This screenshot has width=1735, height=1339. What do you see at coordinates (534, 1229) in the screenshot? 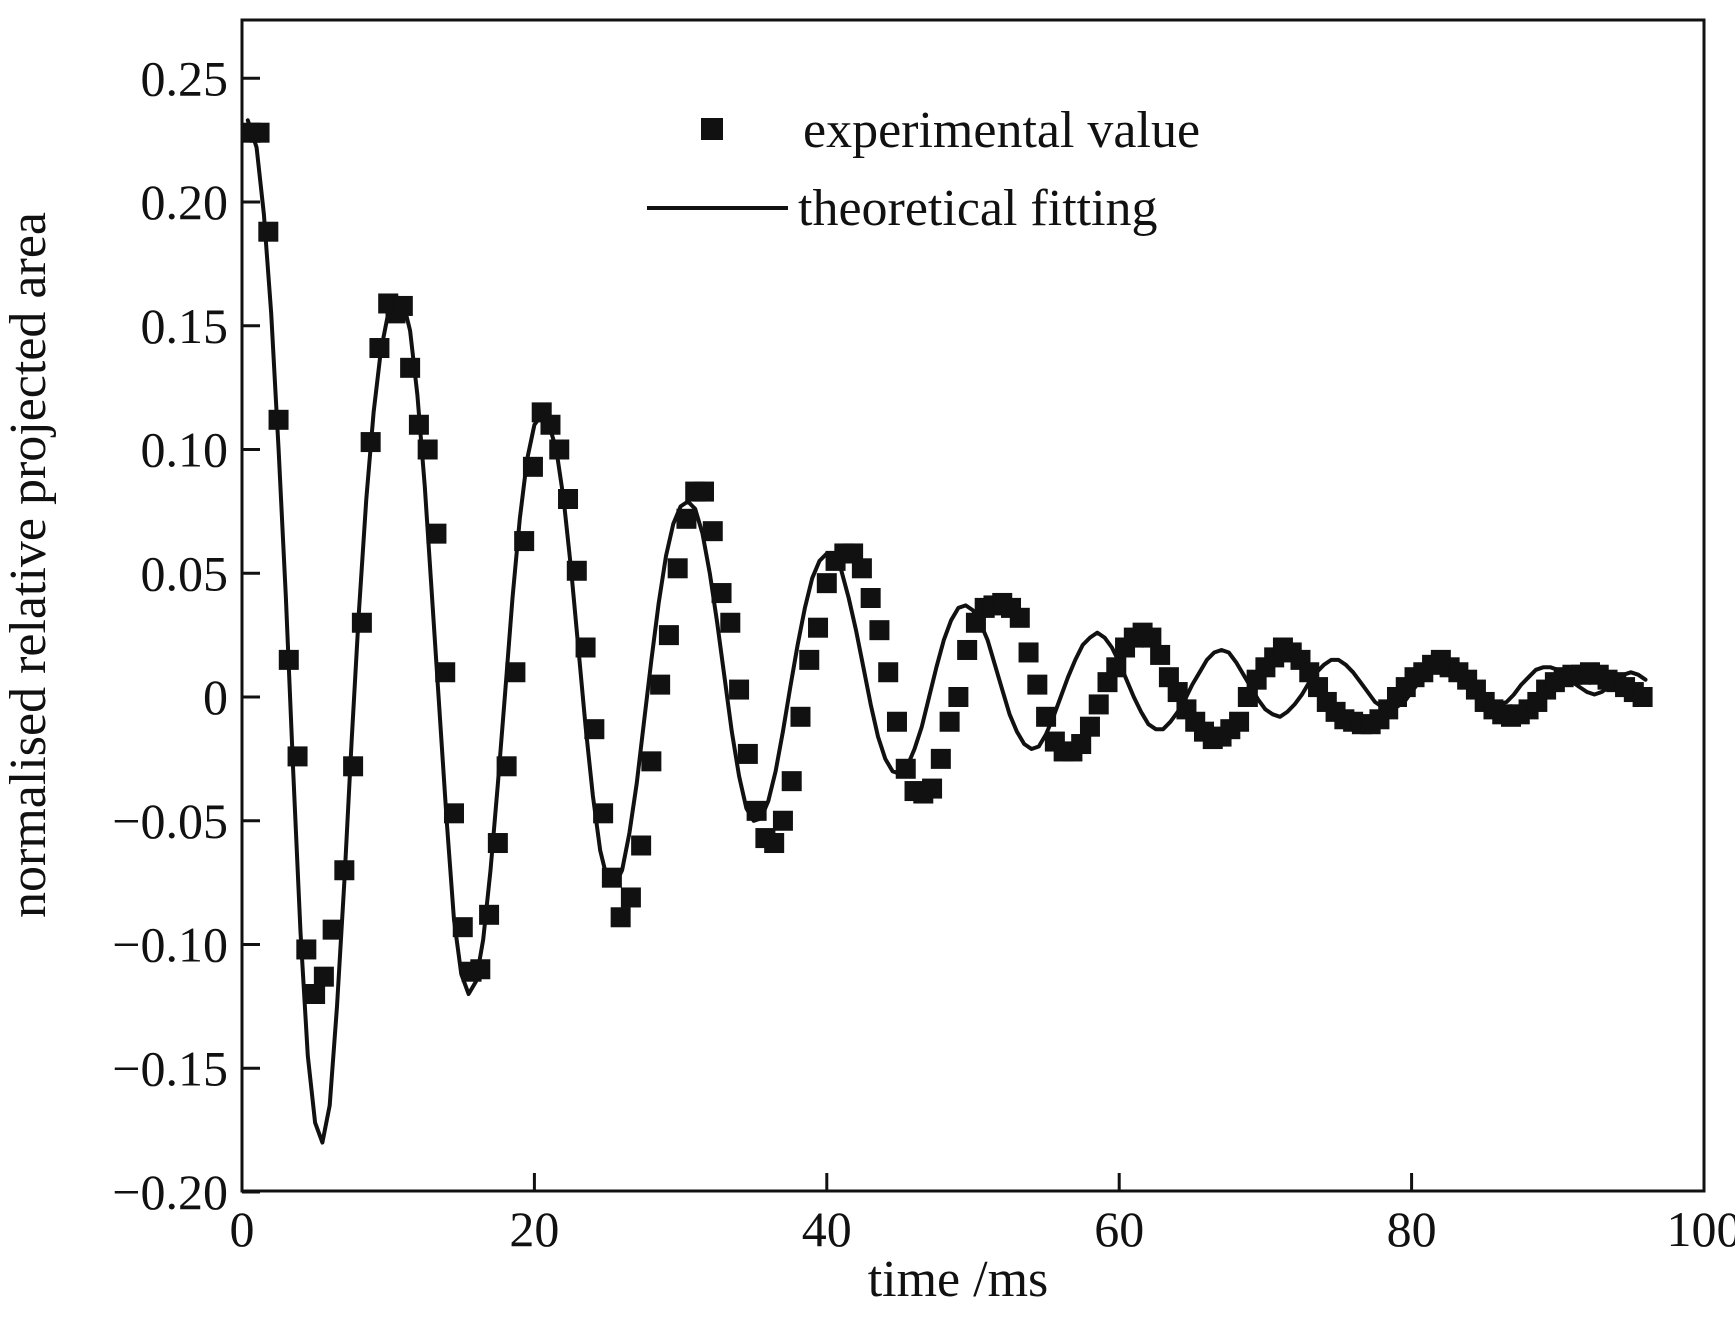
I see `x-tick-label: 20` at bounding box center [534, 1229].